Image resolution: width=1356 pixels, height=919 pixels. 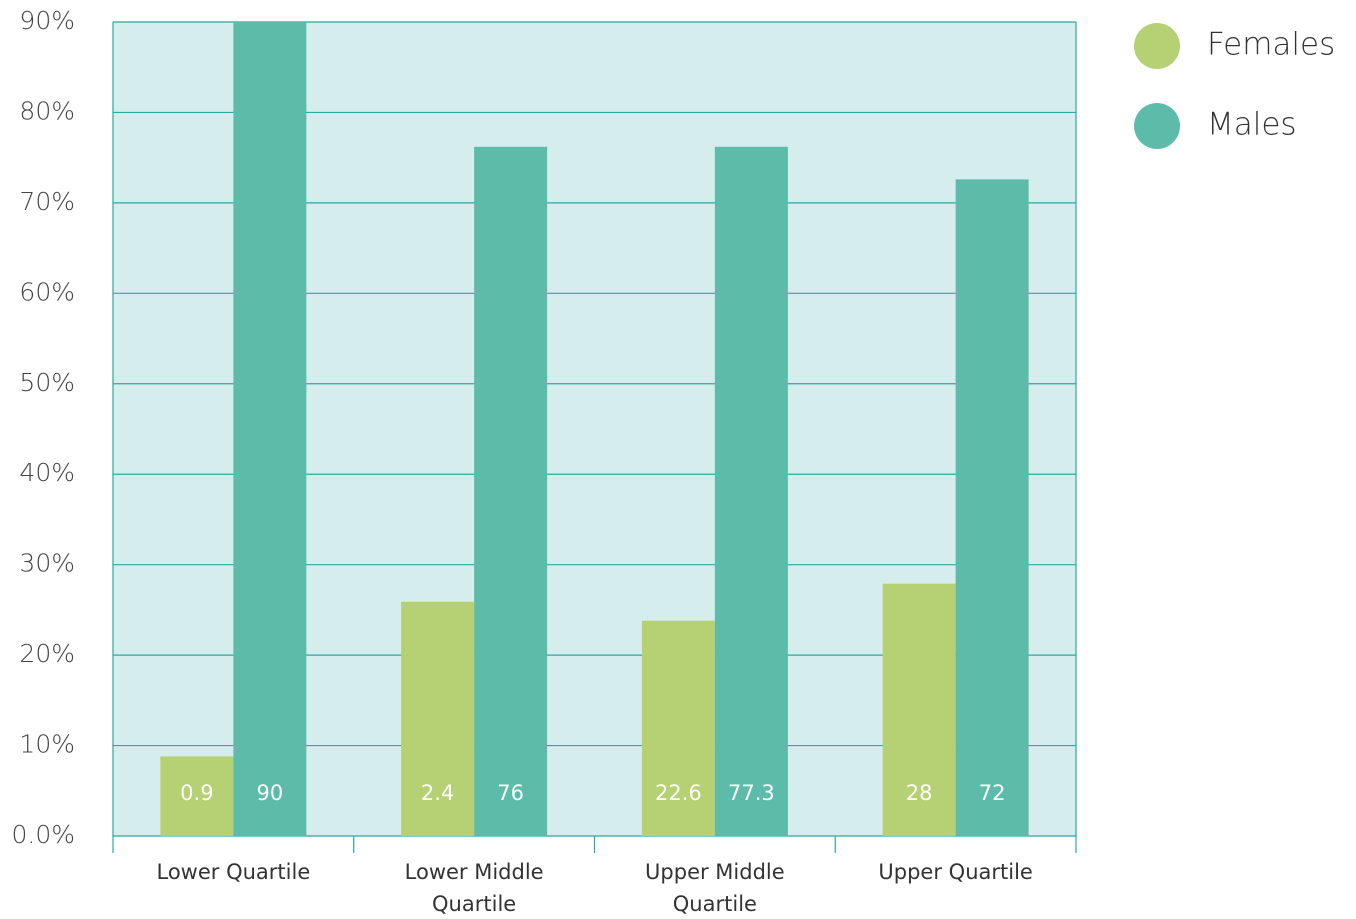 I want to click on y-tick-label: 50%, so click(x=47, y=382).